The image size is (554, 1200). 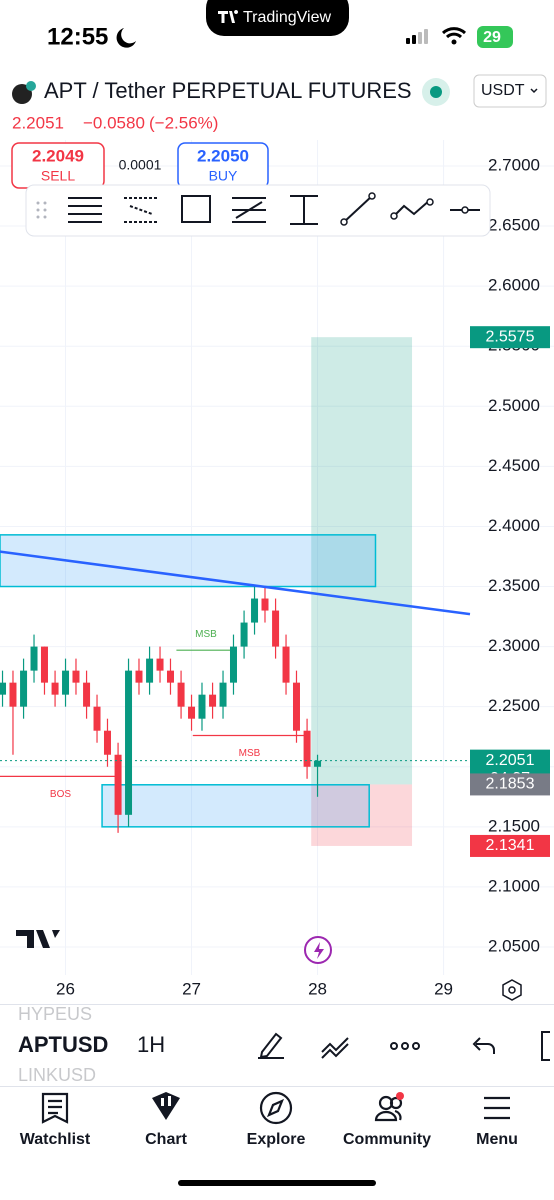 I want to click on toolbar-handle, so click(x=41, y=210).